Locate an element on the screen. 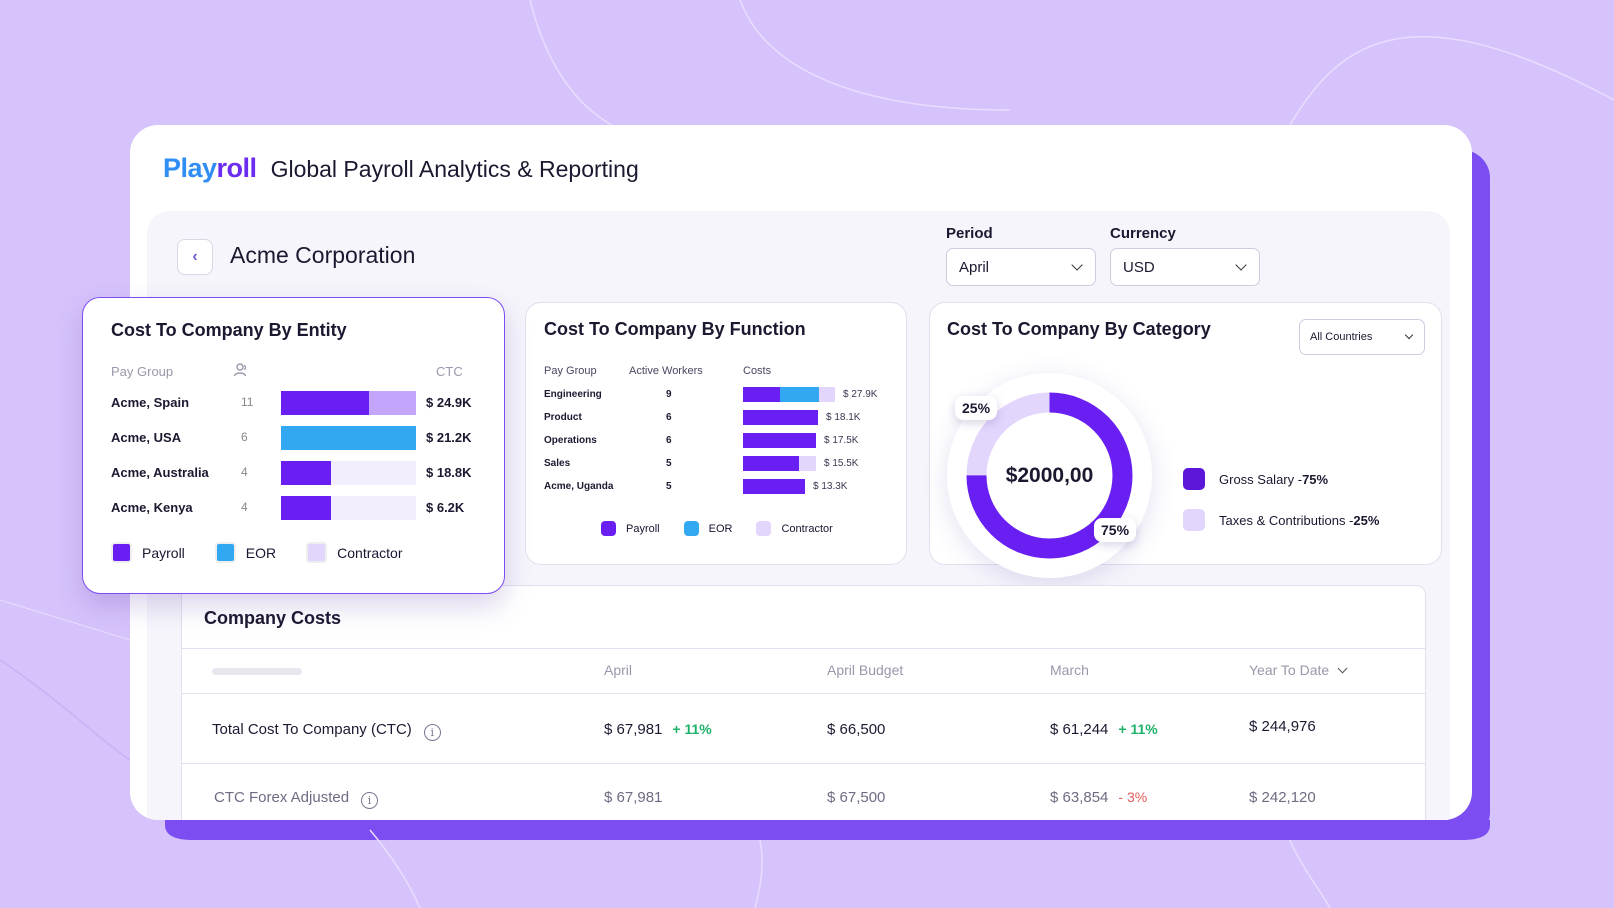 The width and height of the screenshot is (1614, 908). donut-svg is located at coordinates (1049, 475).